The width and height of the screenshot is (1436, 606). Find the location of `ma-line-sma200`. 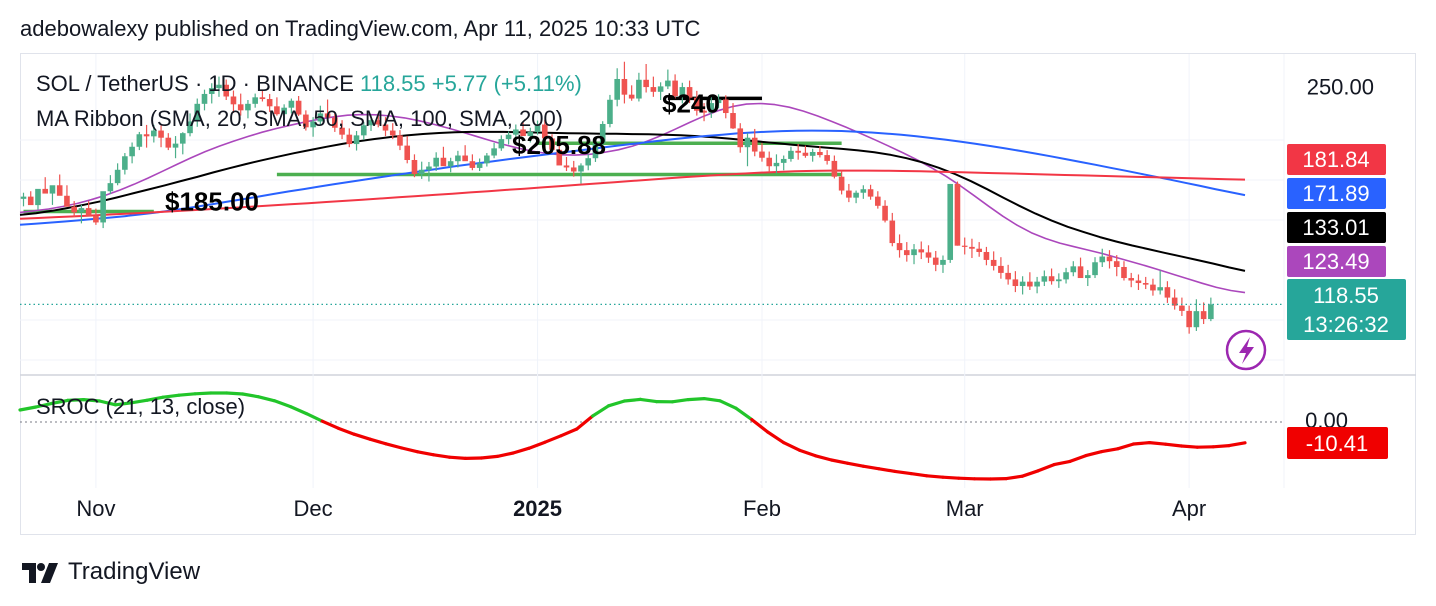

ma-line-sma200 is located at coordinates (632, 194).